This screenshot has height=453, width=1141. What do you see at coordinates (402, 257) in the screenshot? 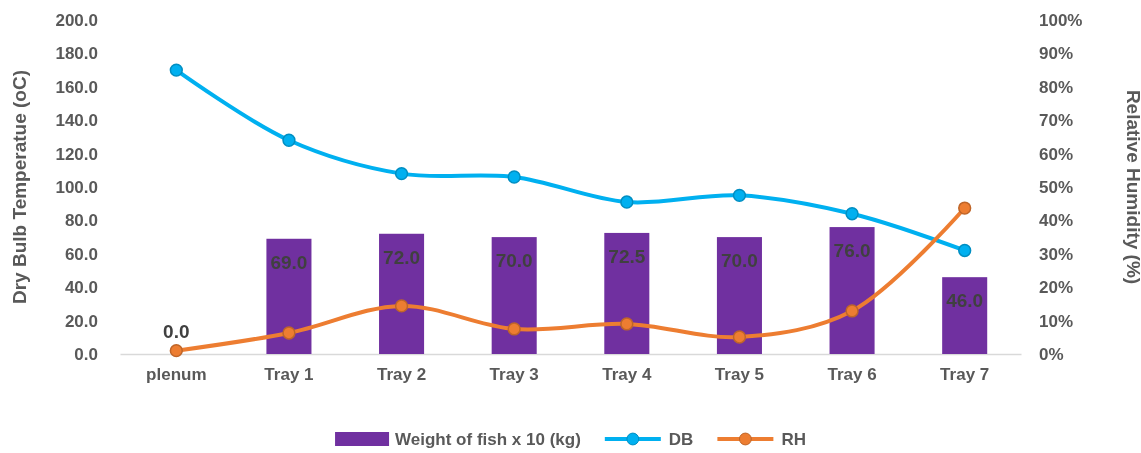
I see `data-label: 72.0` at bounding box center [402, 257].